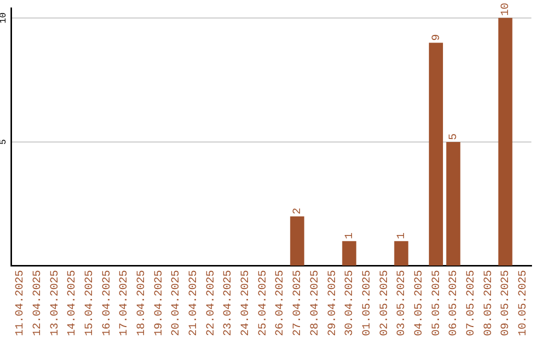 Image resolution: width=540 pixels, height=340 pixels. I want to click on x-tick-label: 25.04.2025, so click(263, 303).